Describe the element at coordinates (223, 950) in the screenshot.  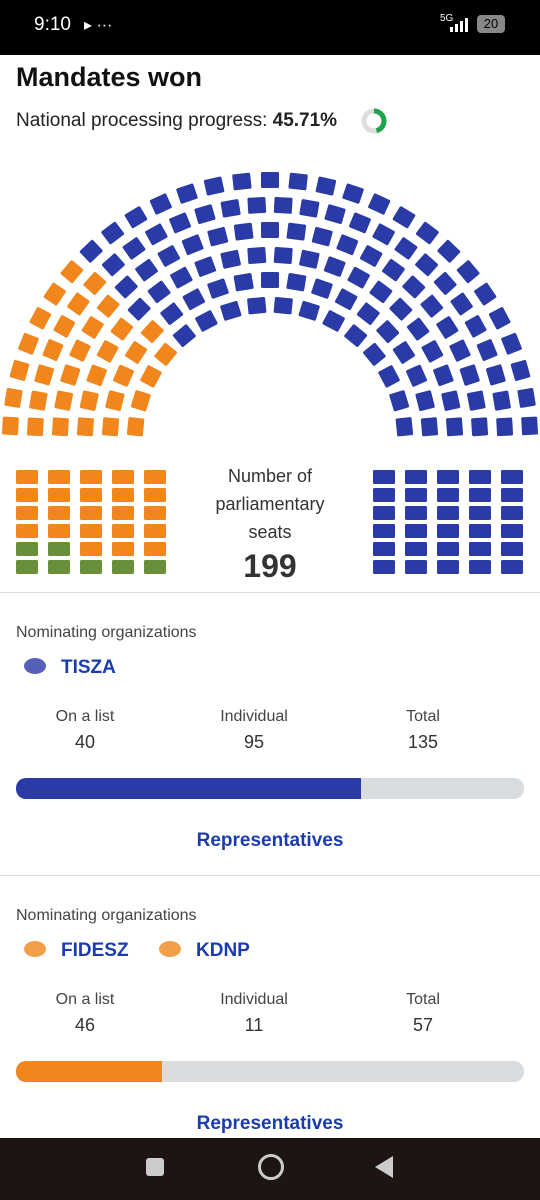
I see `party-name: KDNP` at that location.